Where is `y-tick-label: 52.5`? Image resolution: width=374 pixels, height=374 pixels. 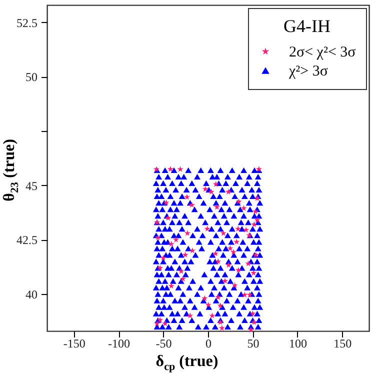
y-tick-label: 52.5 is located at coordinates (27, 23).